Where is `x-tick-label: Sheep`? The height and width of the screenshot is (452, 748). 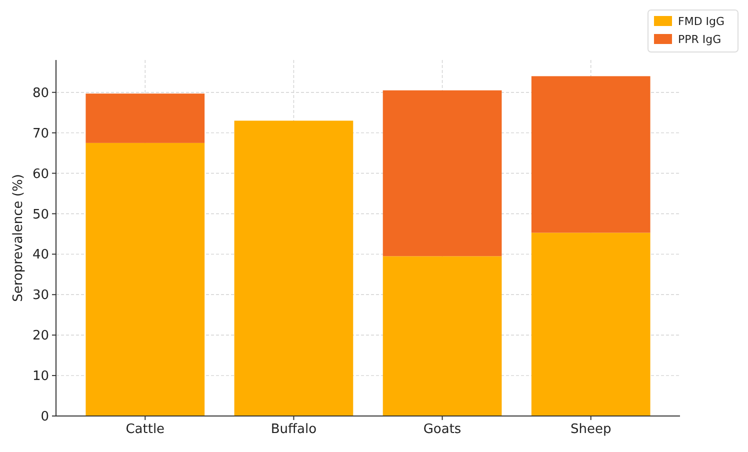 x-tick-label: Sheep is located at coordinates (591, 429).